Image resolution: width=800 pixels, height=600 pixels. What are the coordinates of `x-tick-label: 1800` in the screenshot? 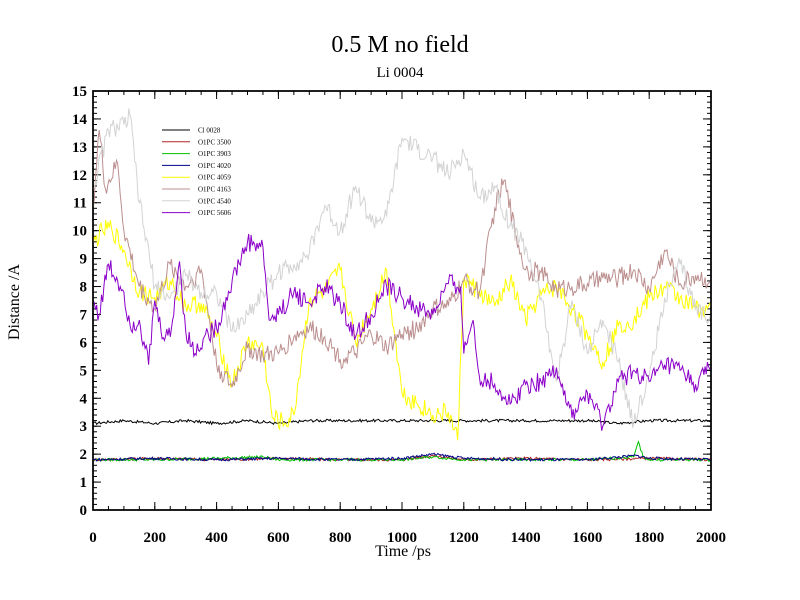 It's located at (649, 538).